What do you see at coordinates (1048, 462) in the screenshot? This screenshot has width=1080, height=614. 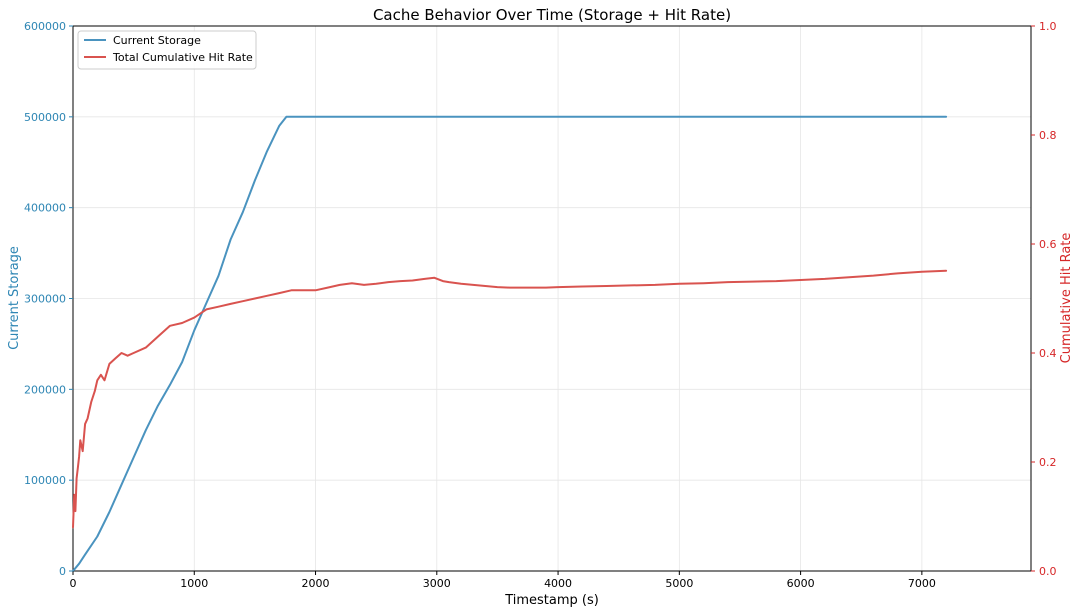 I see `y-right-tick-label: 0.2` at bounding box center [1048, 462].